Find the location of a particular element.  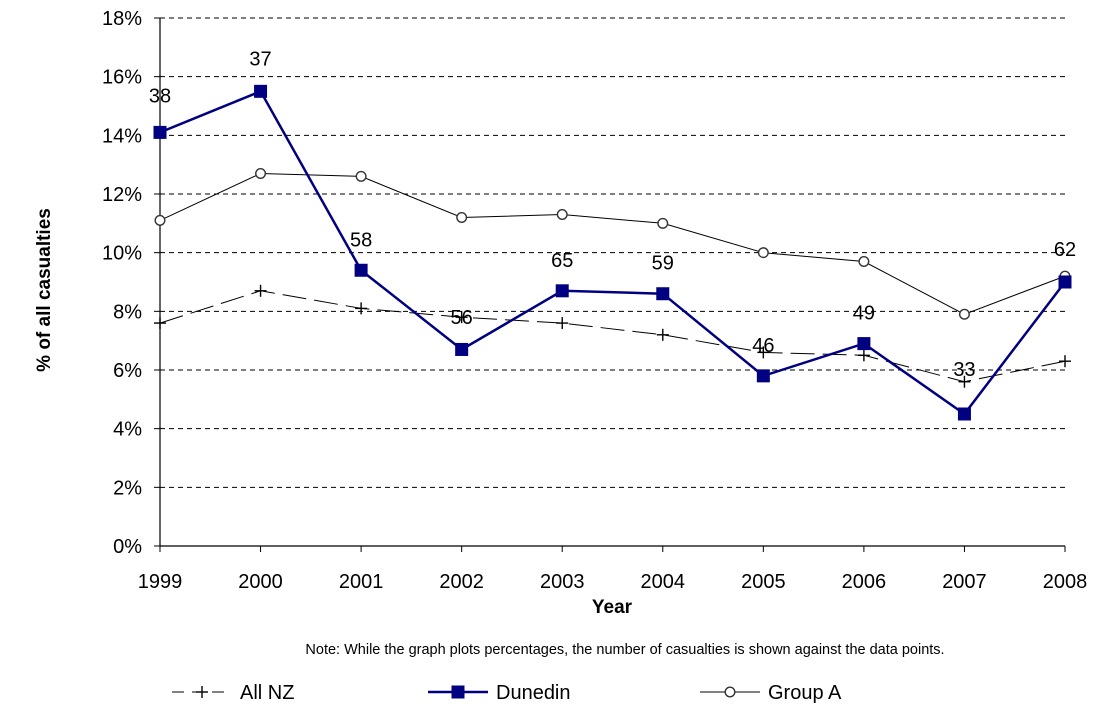

data-label: 65 is located at coordinates (562, 261).